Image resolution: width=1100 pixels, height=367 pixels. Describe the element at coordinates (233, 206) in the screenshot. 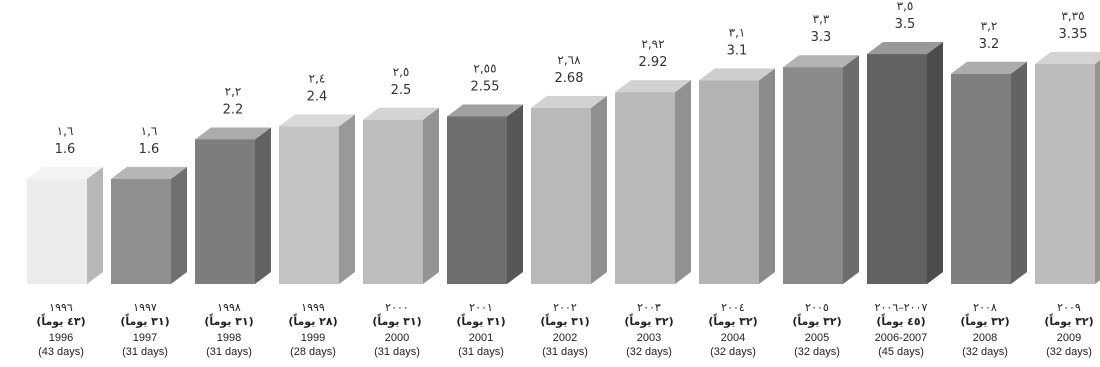

I see `bar-1998` at that location.